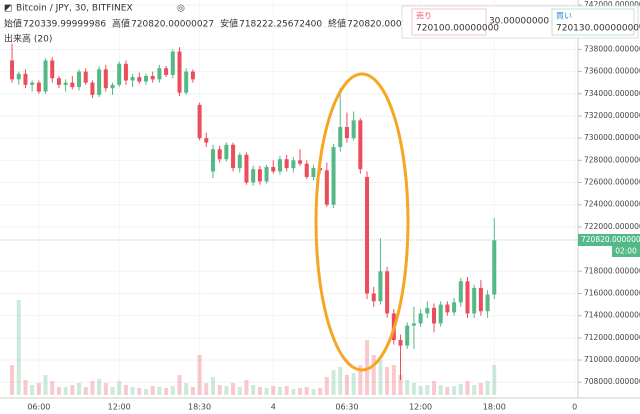 Image resolution: width=640 pixels, height=414 pixels. What do you see at coordinates (612, 226) in the screenshot?
I see `y-tick-label: 722000.00000000` at bounding box center [612, 226].